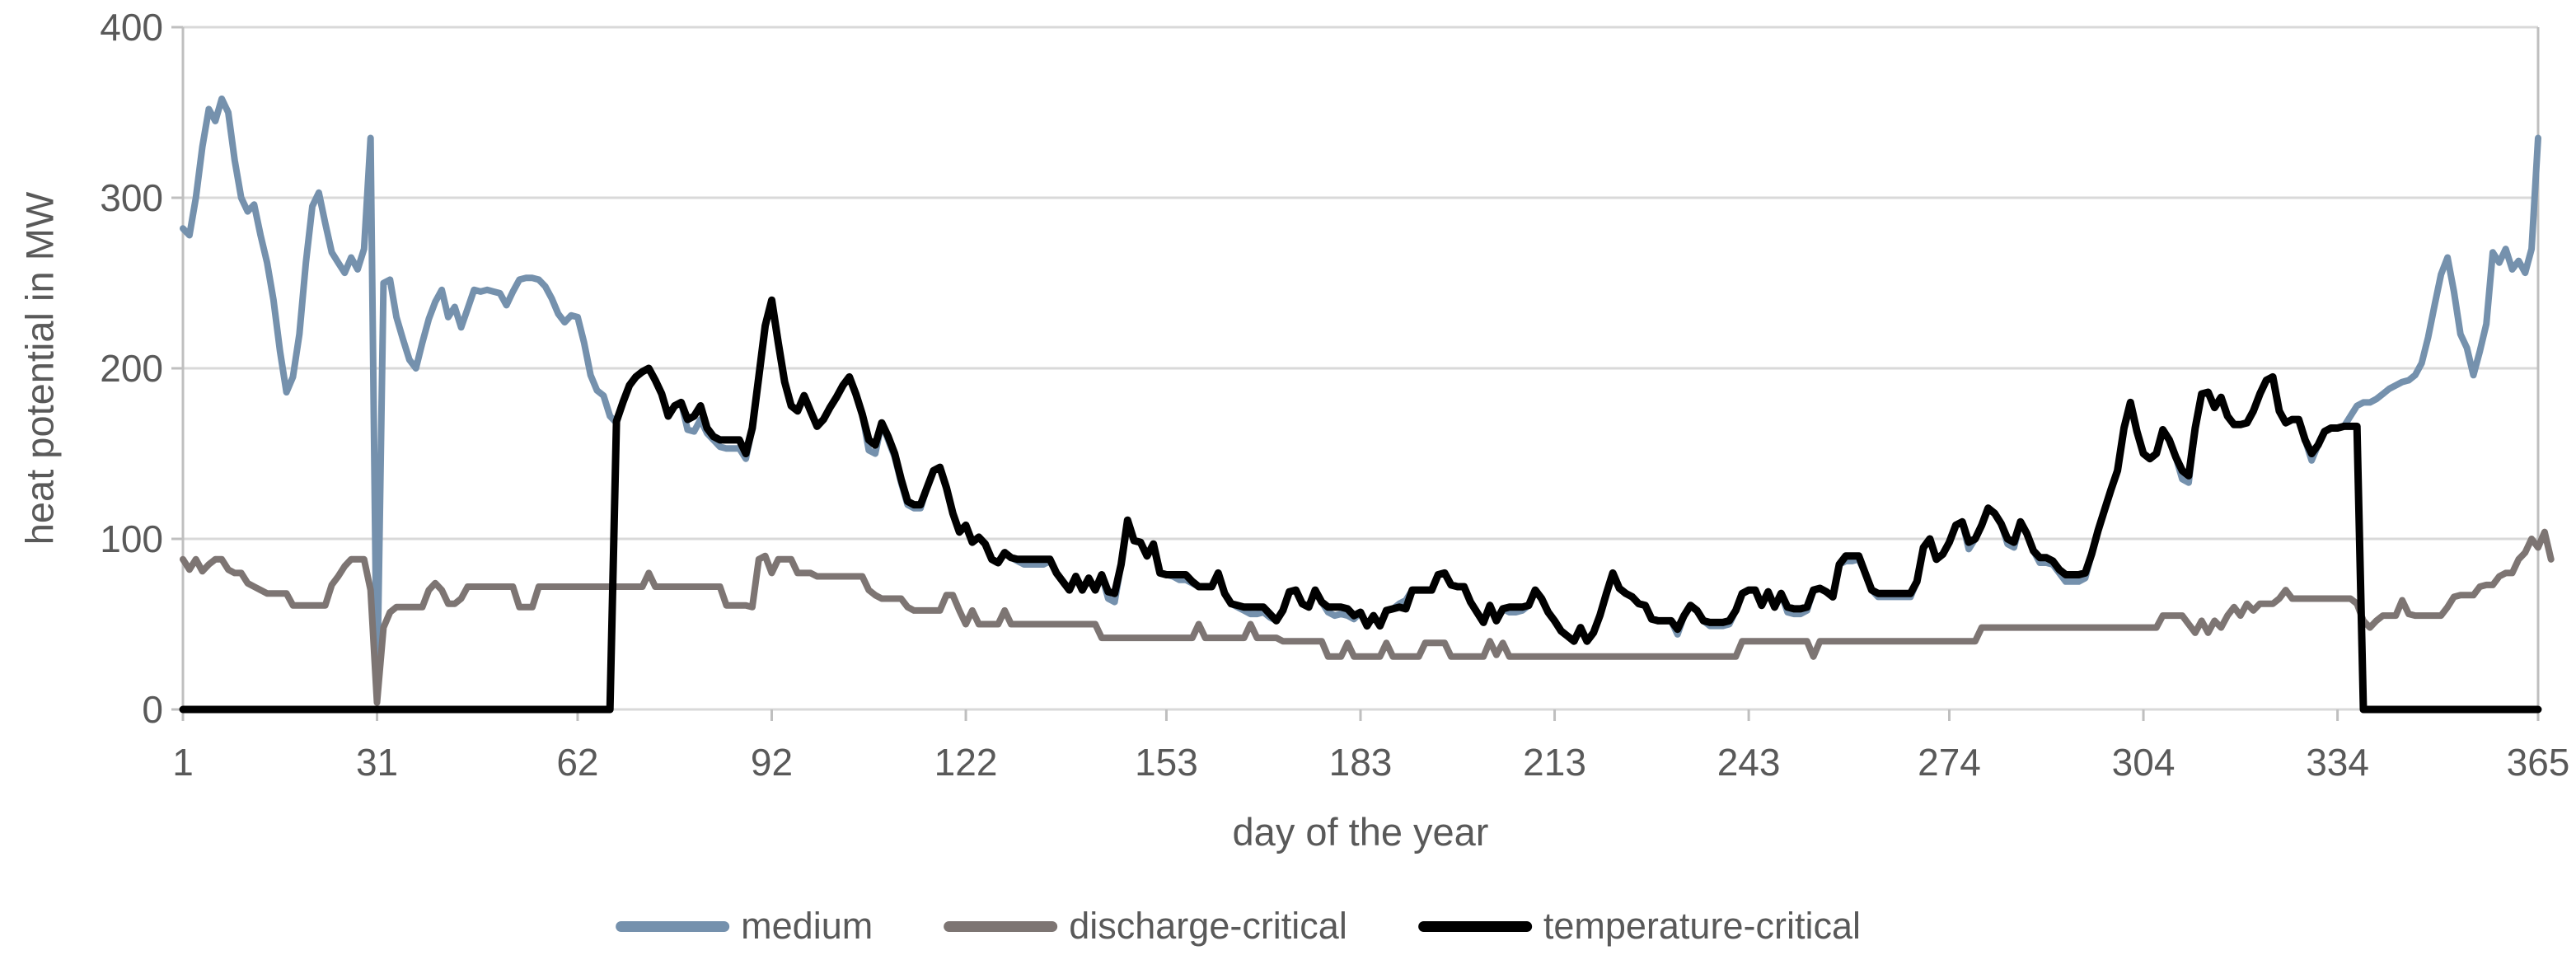 The image size is (2576, 969). I want to click on legend-item-discharge-critical: discharge-critical, so click(1145, 927).